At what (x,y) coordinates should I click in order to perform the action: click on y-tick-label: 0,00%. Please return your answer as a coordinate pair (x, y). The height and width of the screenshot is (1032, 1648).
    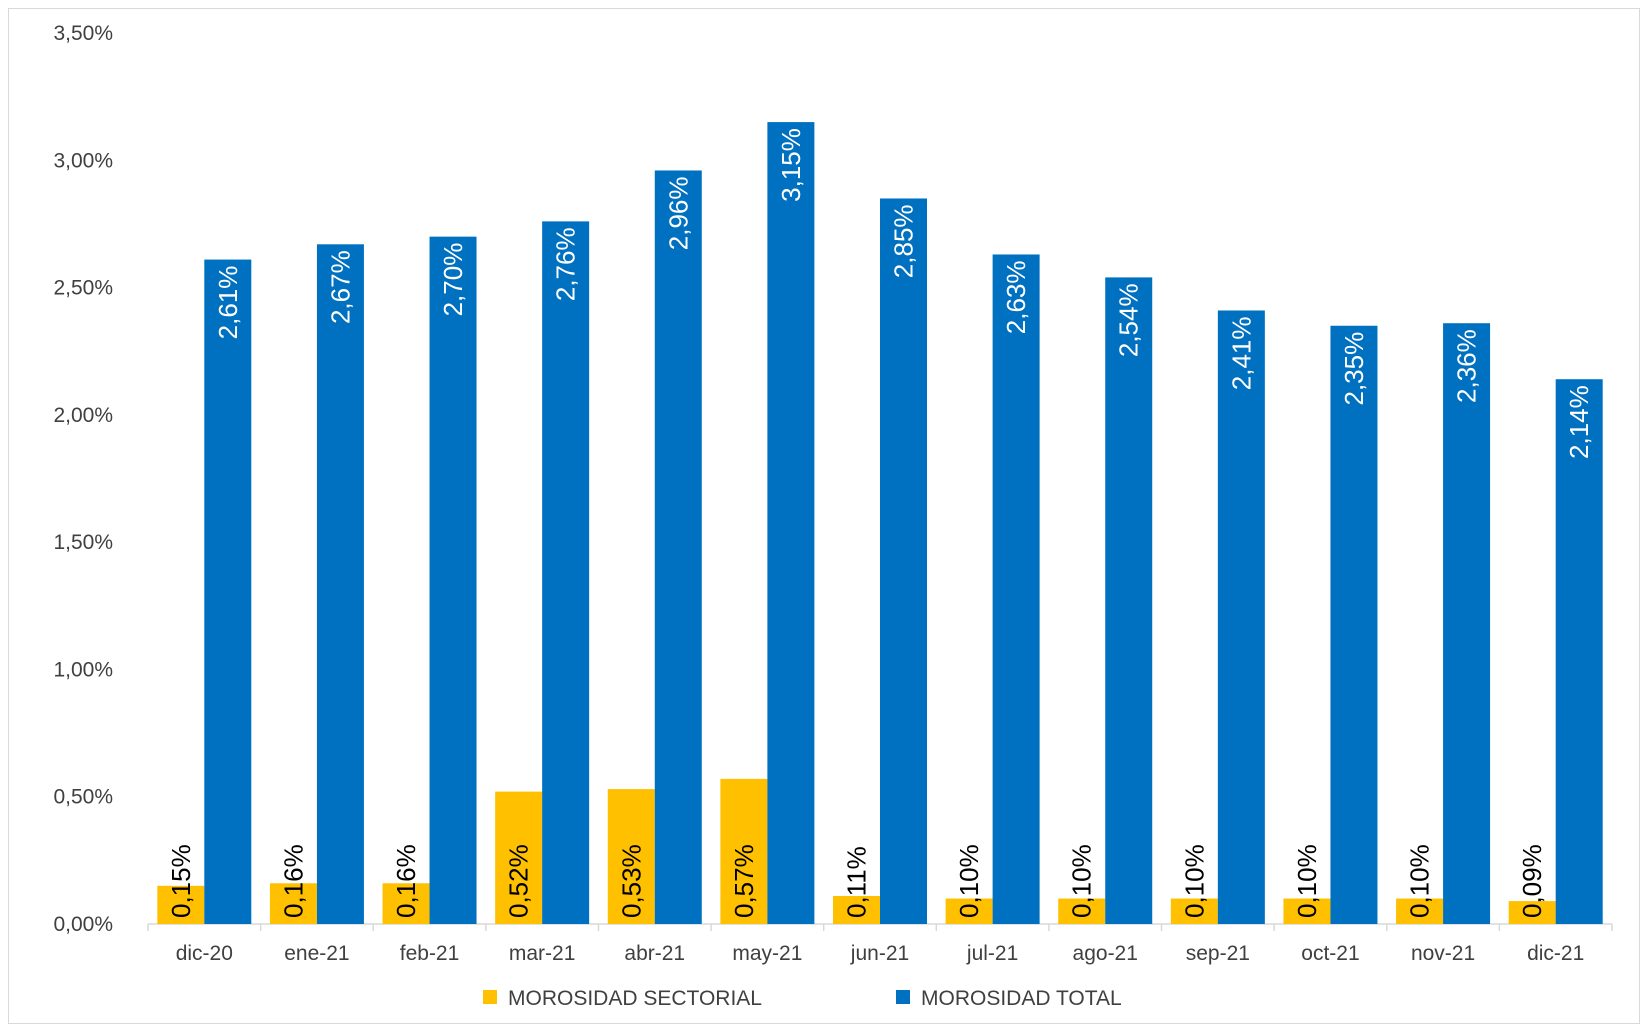
    Looking at the image, I should click on (83, 924).